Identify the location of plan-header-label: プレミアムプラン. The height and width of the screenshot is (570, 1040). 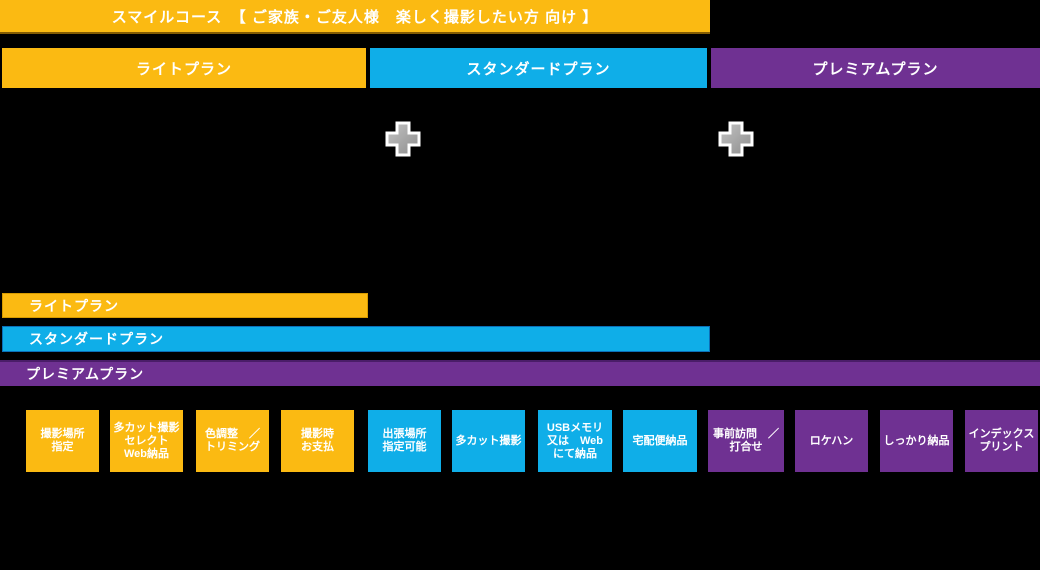
(875, 69).